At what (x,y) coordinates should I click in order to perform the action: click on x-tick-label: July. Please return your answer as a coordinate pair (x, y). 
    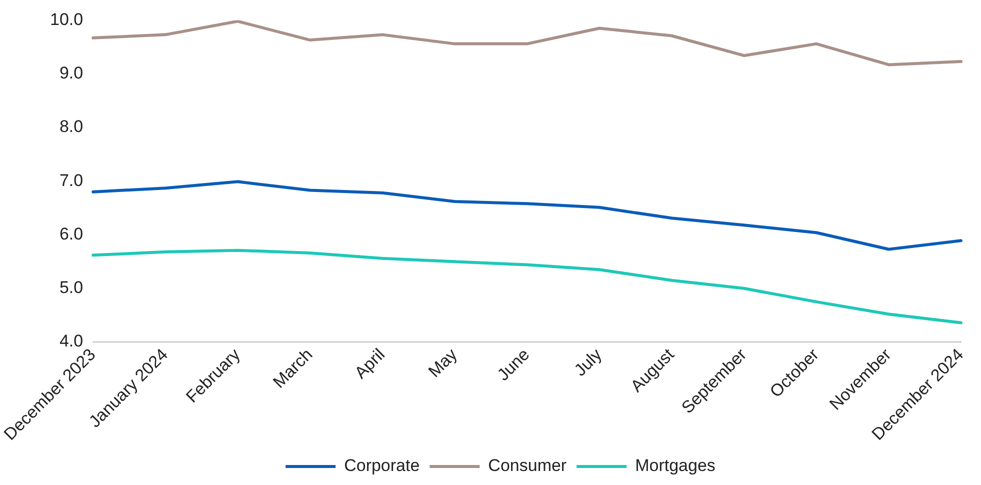
    Looking at the image, I should click on (588, 362).